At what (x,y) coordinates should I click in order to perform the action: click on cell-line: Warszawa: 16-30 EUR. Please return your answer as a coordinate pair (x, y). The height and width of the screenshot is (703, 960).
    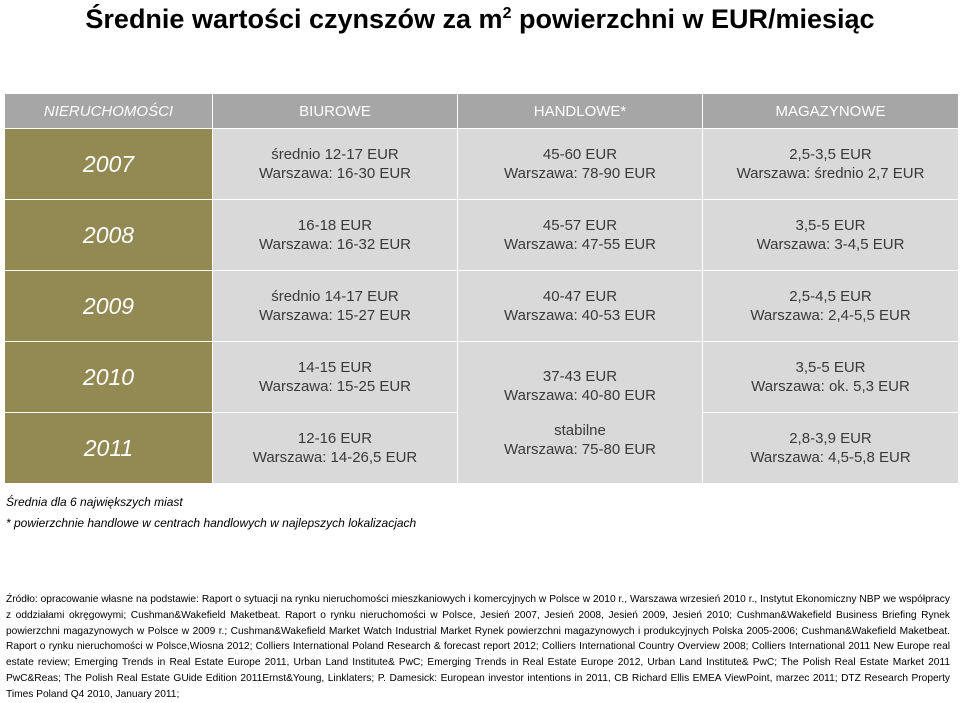
    Looking at the image, I should click on (335, 173).